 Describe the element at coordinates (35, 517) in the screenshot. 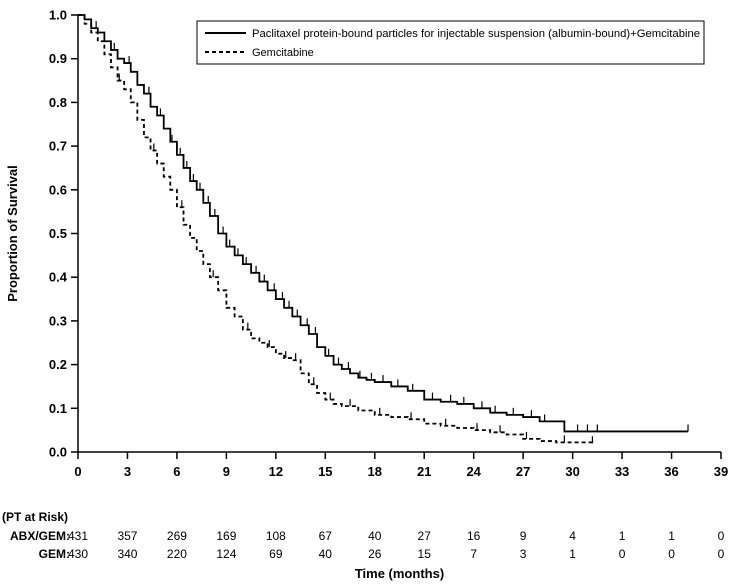

I see `risk-table-title: (PT at Risk)` at that location.